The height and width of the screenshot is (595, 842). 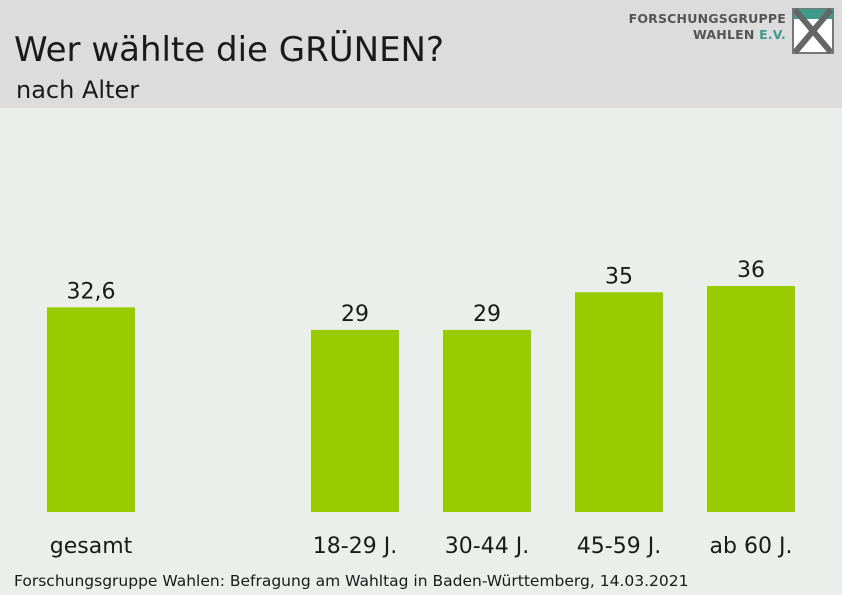 I want to click on category-label: 18-29 J., so click(x=355, y=546).